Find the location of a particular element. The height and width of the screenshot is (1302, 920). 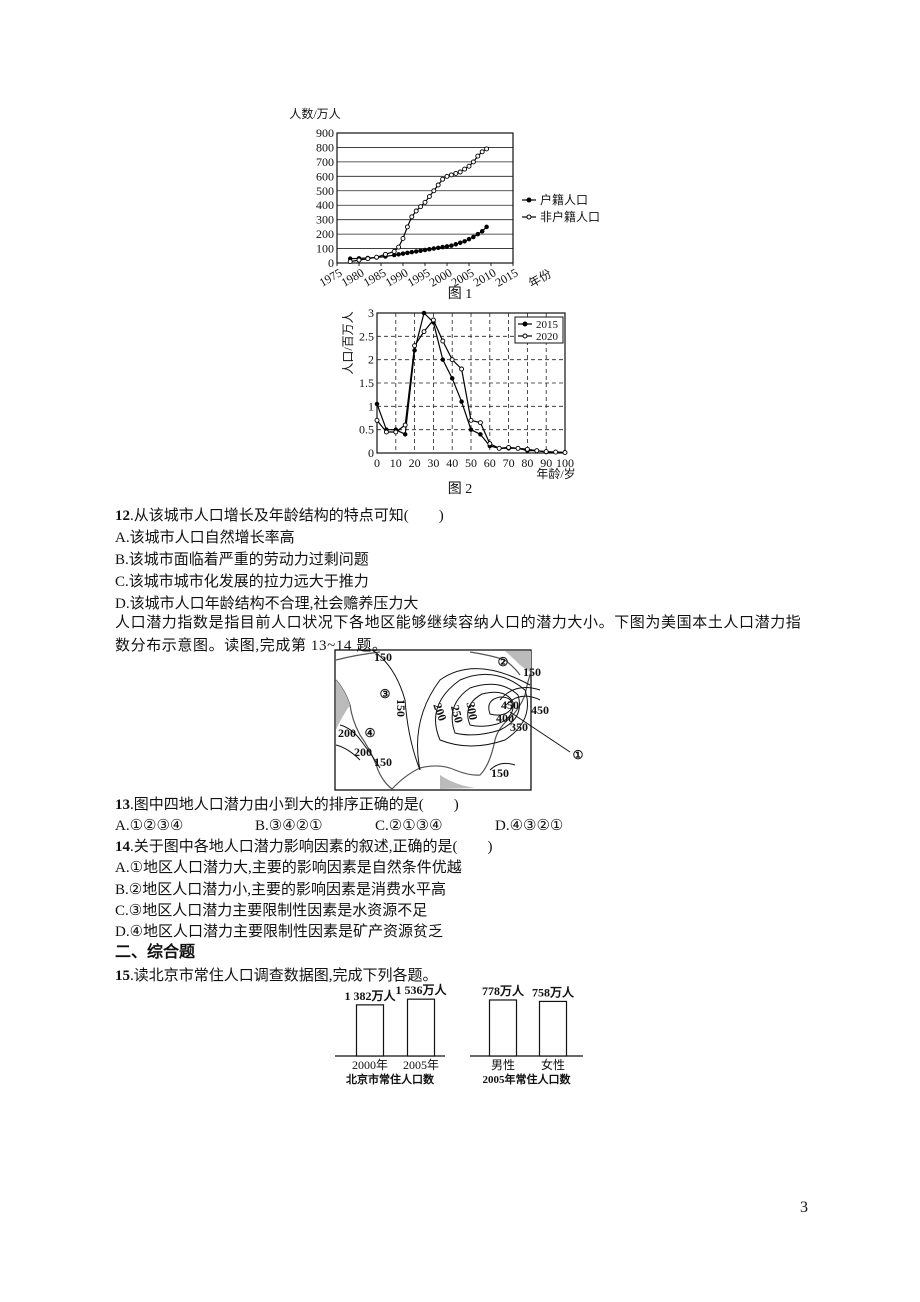

question: 15.读北京市常住人口调查数据图,完成下列各题。 is located at coordinates (276, 976).